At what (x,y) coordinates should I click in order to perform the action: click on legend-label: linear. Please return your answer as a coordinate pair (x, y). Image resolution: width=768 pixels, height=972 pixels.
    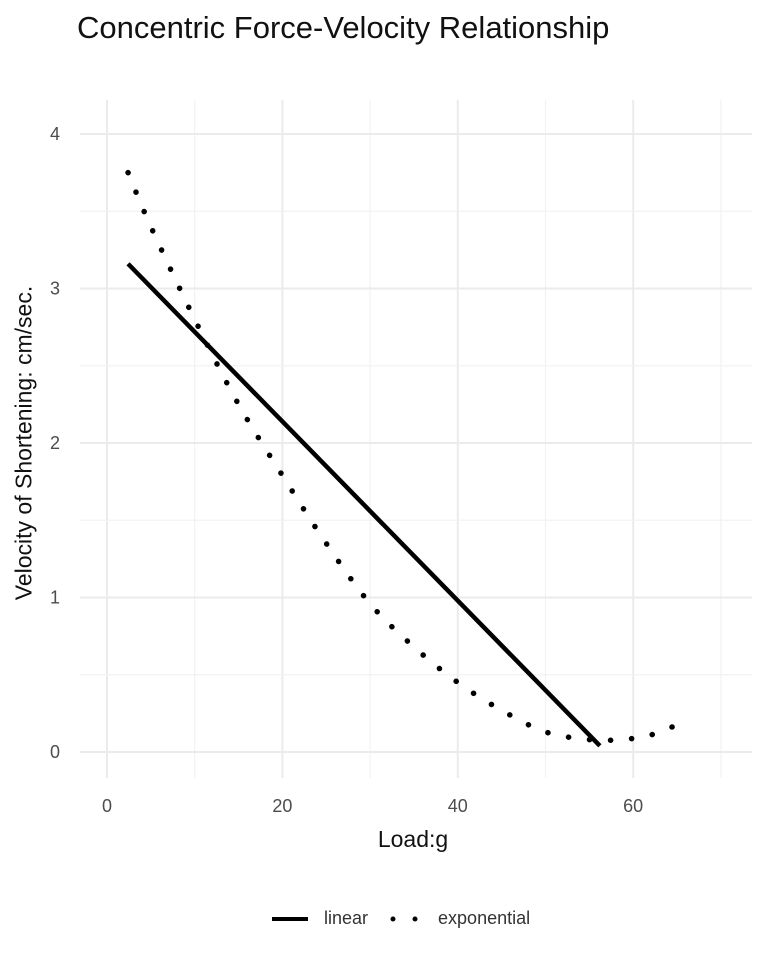
    Looking at the image, I should click on (346, 918).